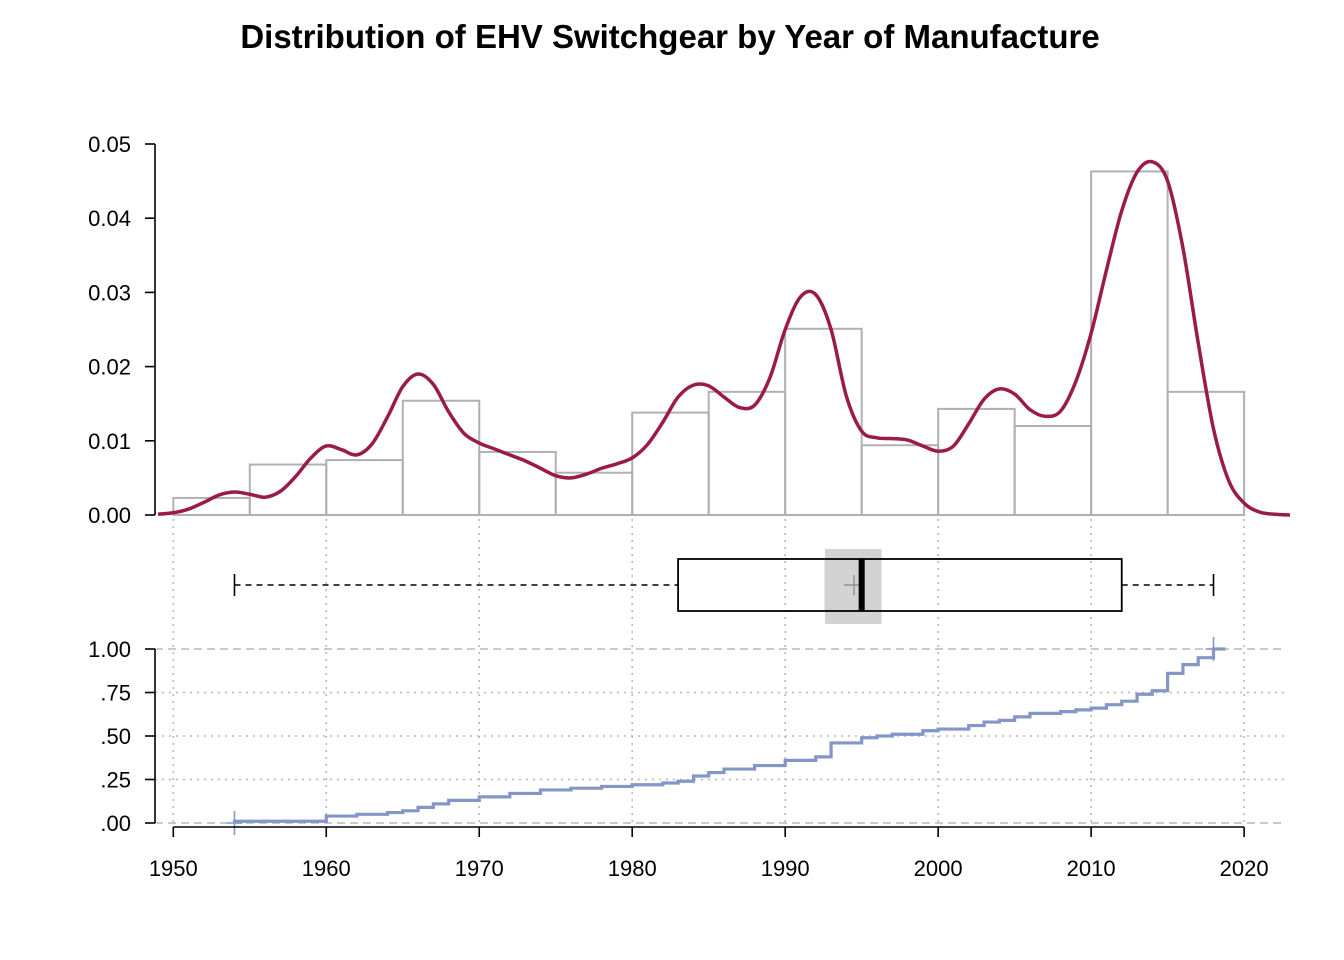  What do you see at coordinates (853, 586) in the screenshot?
I see `median-confidence-band` at bounding box center [853, 586].